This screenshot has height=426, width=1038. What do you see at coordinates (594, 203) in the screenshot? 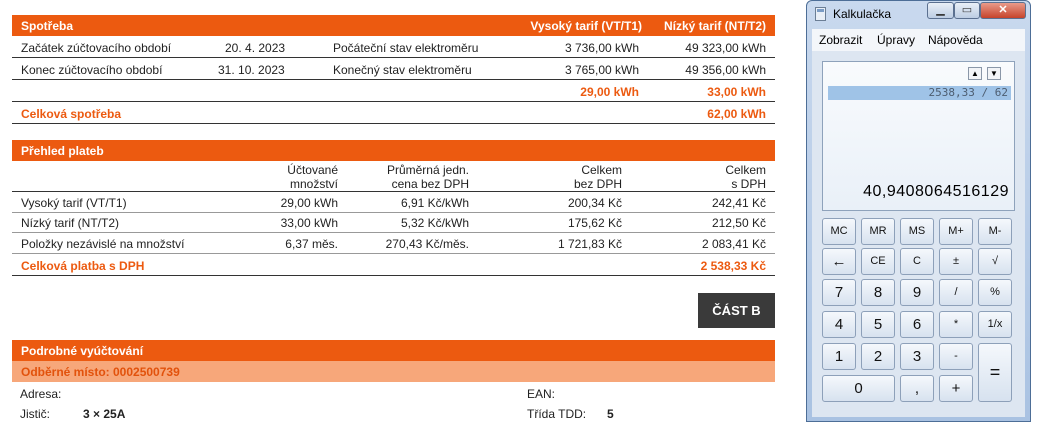
I see `row-net: 200,34 Kč` at bounding box center [594, 203].